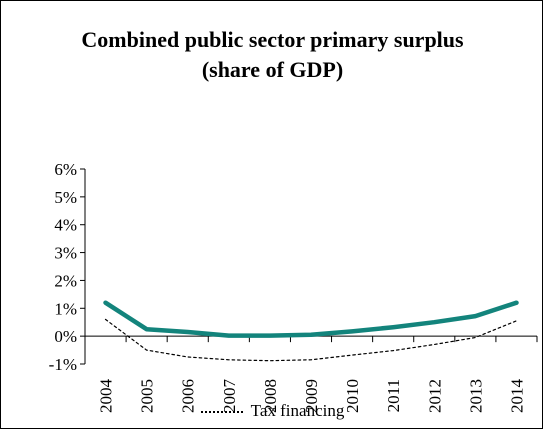 This screenshot has width=543, height=429. I want to click on y-tick-label: 5%, so click(65, 197).